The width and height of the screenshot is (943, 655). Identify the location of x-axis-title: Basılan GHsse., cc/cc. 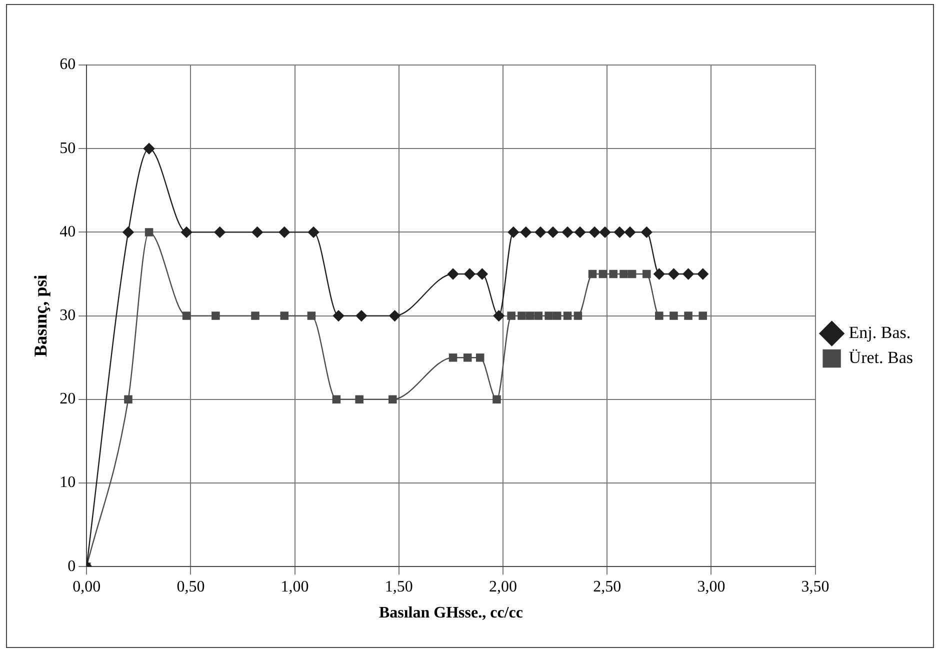
(450, 613).